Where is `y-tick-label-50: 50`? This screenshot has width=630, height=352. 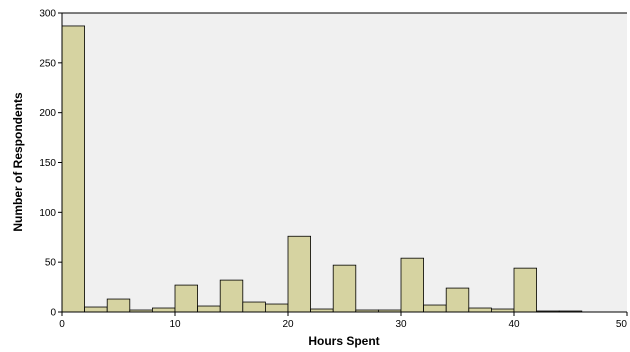 y-tick-label-50: 50 is located at coordinates (51, 263).